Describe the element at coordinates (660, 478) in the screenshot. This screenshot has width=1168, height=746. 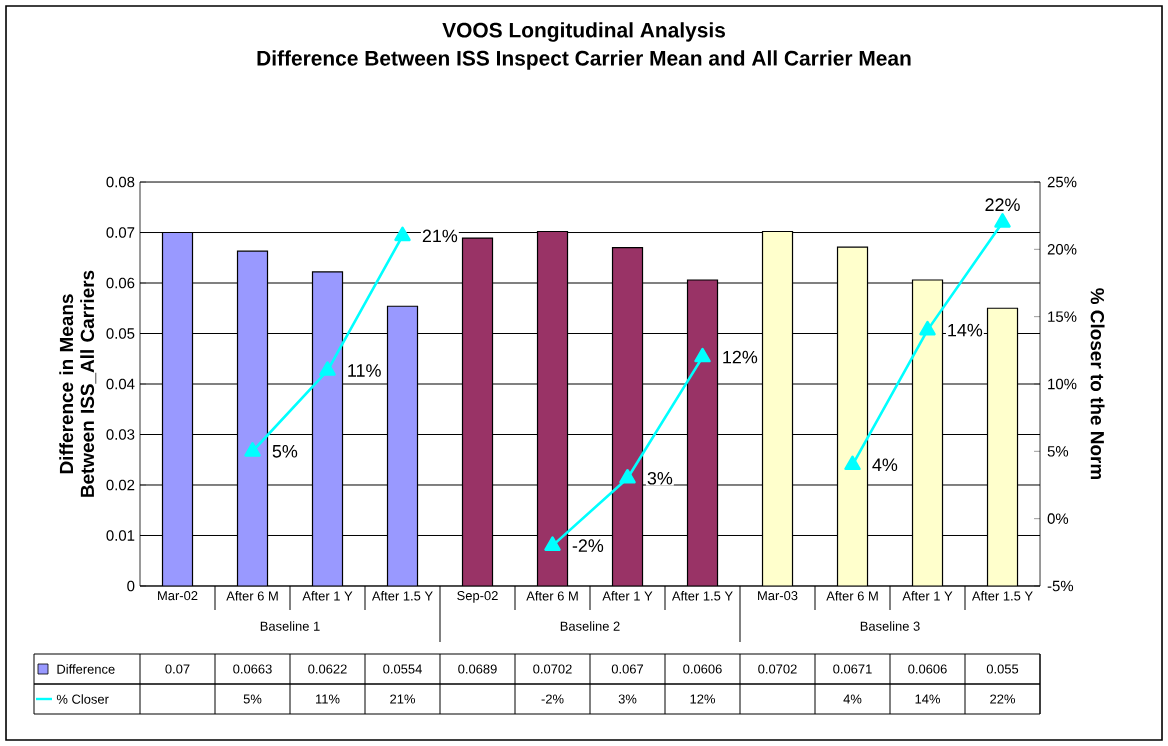
I see `text: 3%` at that location.